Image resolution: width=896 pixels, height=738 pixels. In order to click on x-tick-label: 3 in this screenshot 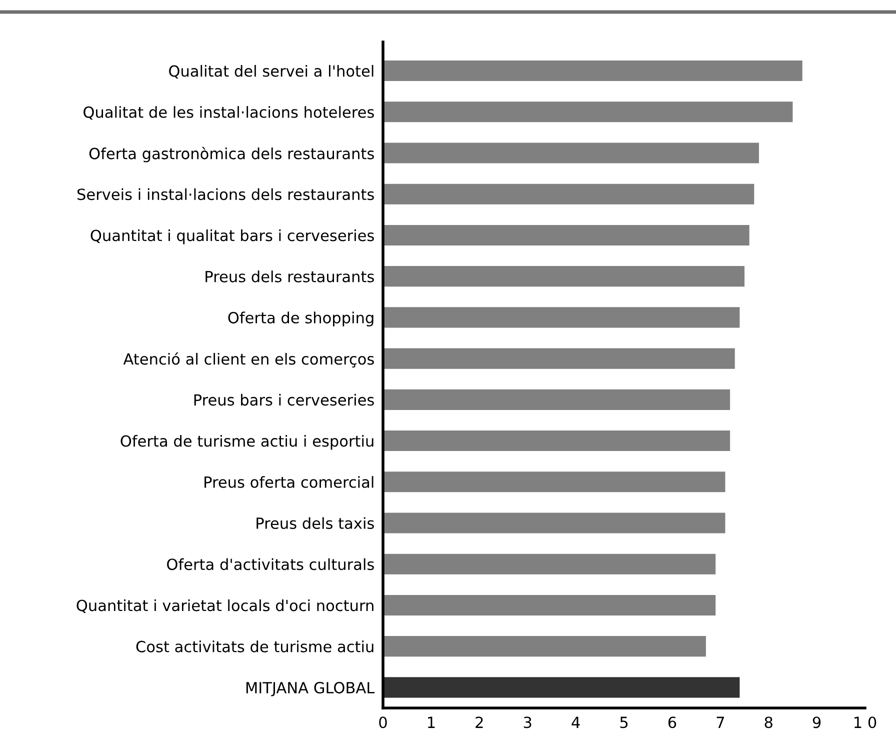, I will do `click(528, 722)`.